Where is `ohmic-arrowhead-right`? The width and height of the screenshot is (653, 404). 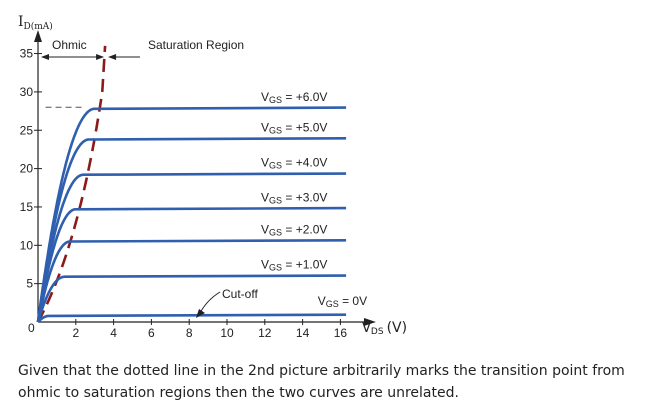
ohmic-arrowhead-right is located at coordinates (100, 57).